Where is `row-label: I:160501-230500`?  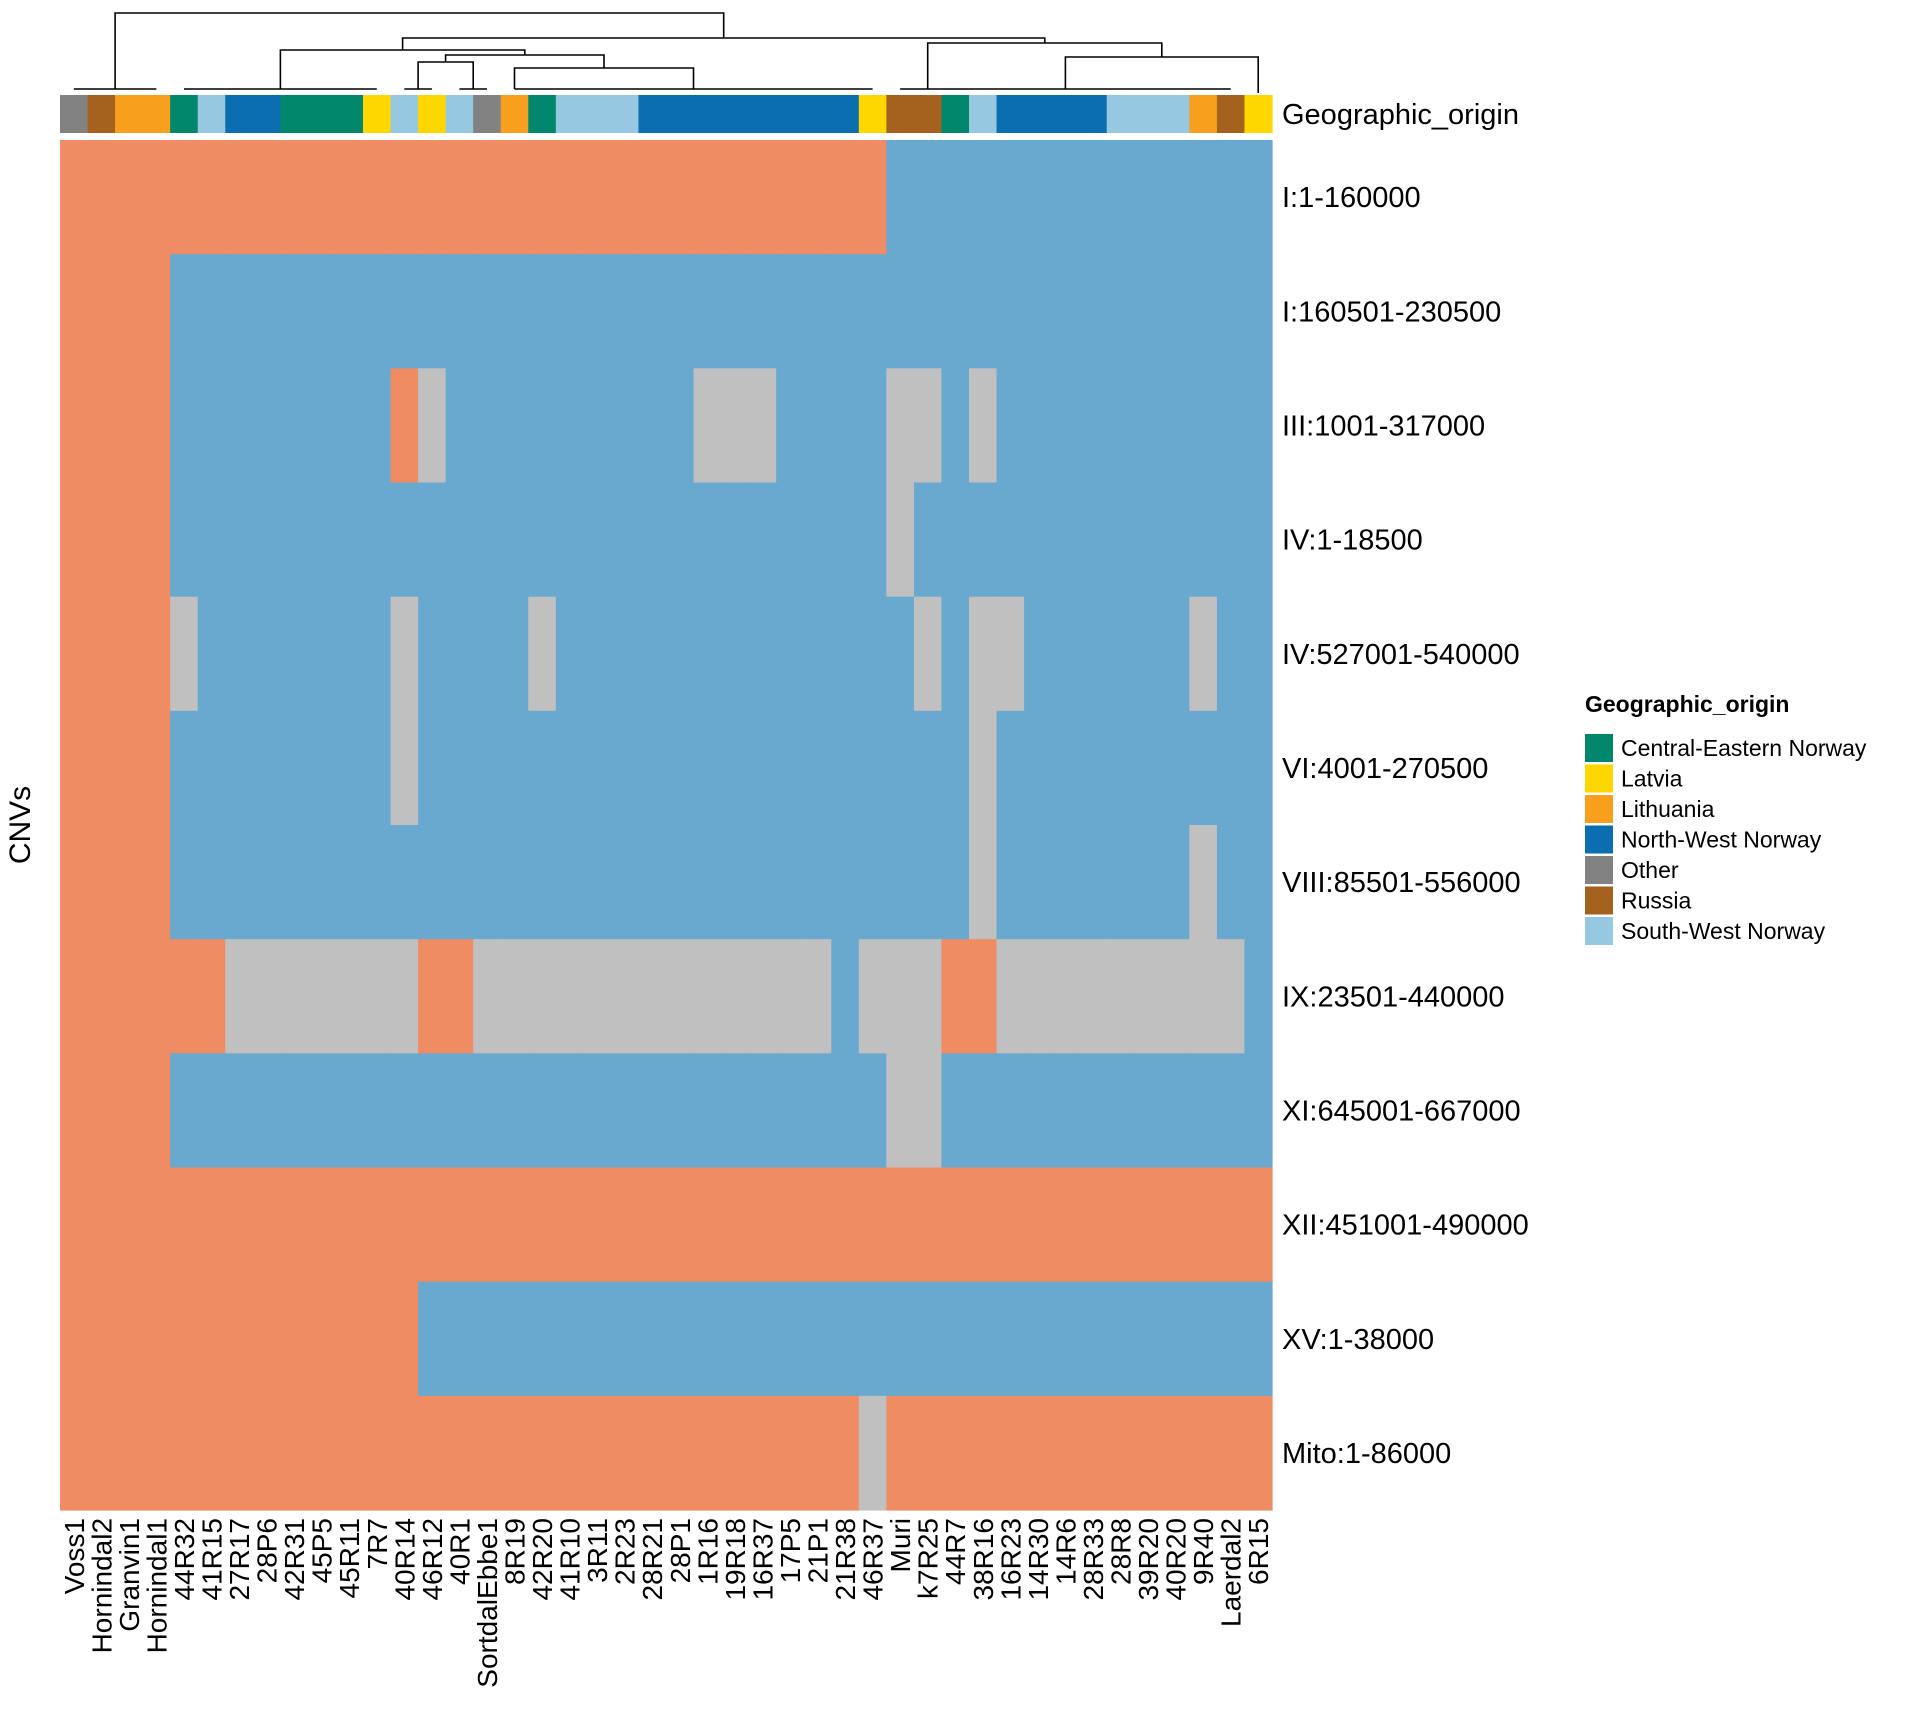
row-label: I:160501-230500 is located at coordinates (1391, 312).